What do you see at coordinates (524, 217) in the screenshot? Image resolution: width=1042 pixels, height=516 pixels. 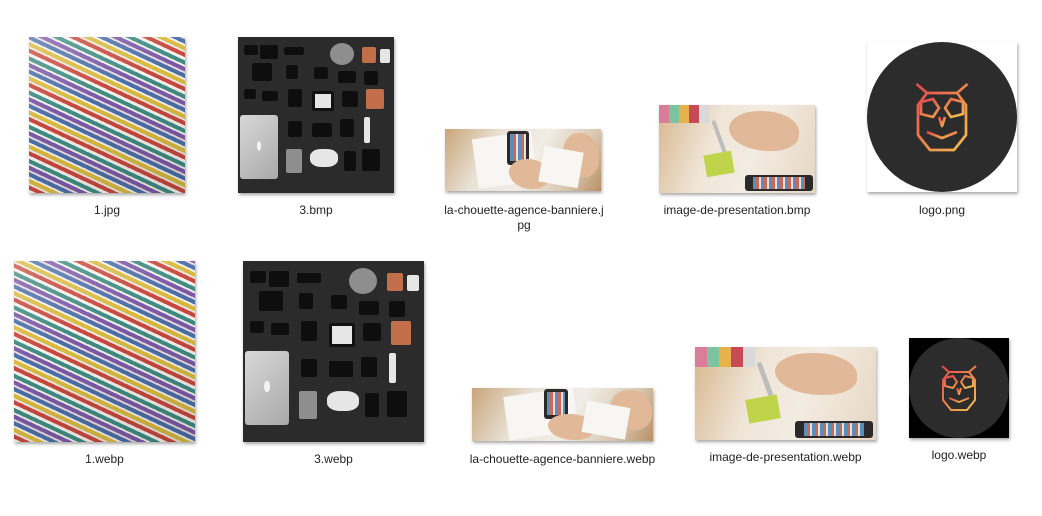 I see `file-name-label: la-chouette-agence-banniere.jpg` at bounding box center [524, 217].